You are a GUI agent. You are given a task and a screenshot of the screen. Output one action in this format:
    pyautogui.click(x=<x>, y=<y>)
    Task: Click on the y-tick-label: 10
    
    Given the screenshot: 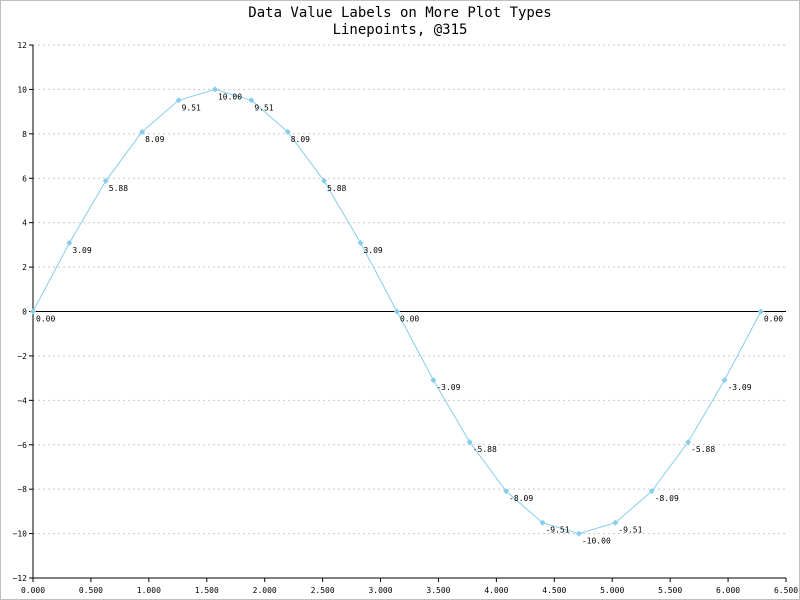 What is the action you would take?
    pyautogui.click(x=22, y=89)
    